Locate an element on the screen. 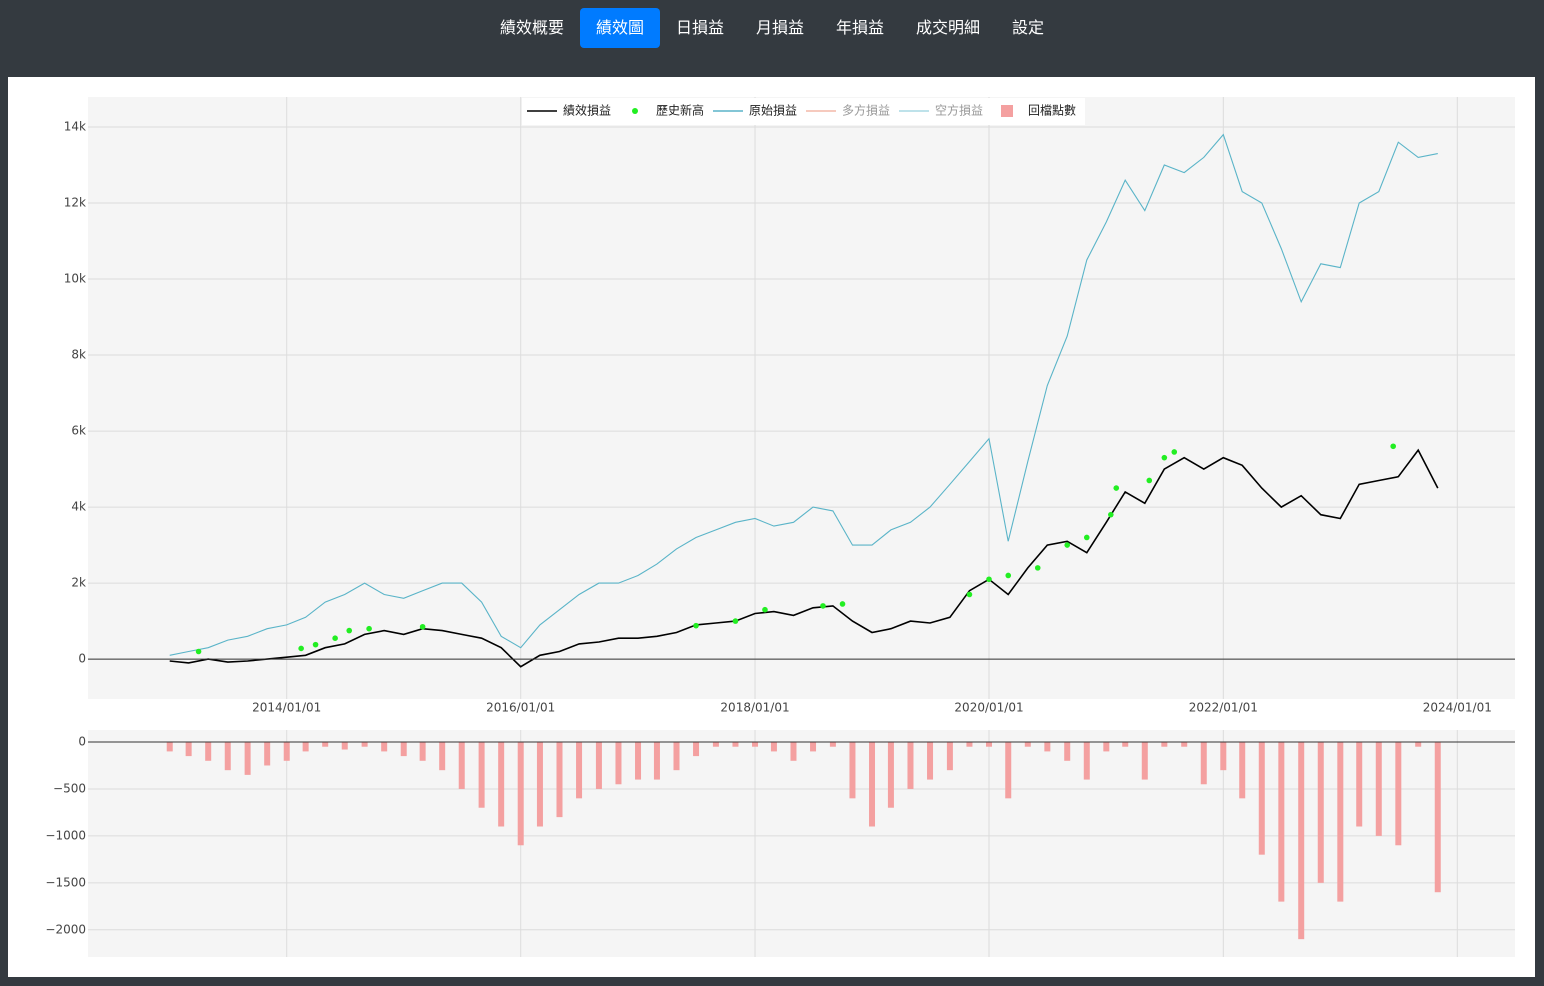 This screenshot has height=986, width=1544. y-tick-label: −500 is located at coordinates (69, 788).